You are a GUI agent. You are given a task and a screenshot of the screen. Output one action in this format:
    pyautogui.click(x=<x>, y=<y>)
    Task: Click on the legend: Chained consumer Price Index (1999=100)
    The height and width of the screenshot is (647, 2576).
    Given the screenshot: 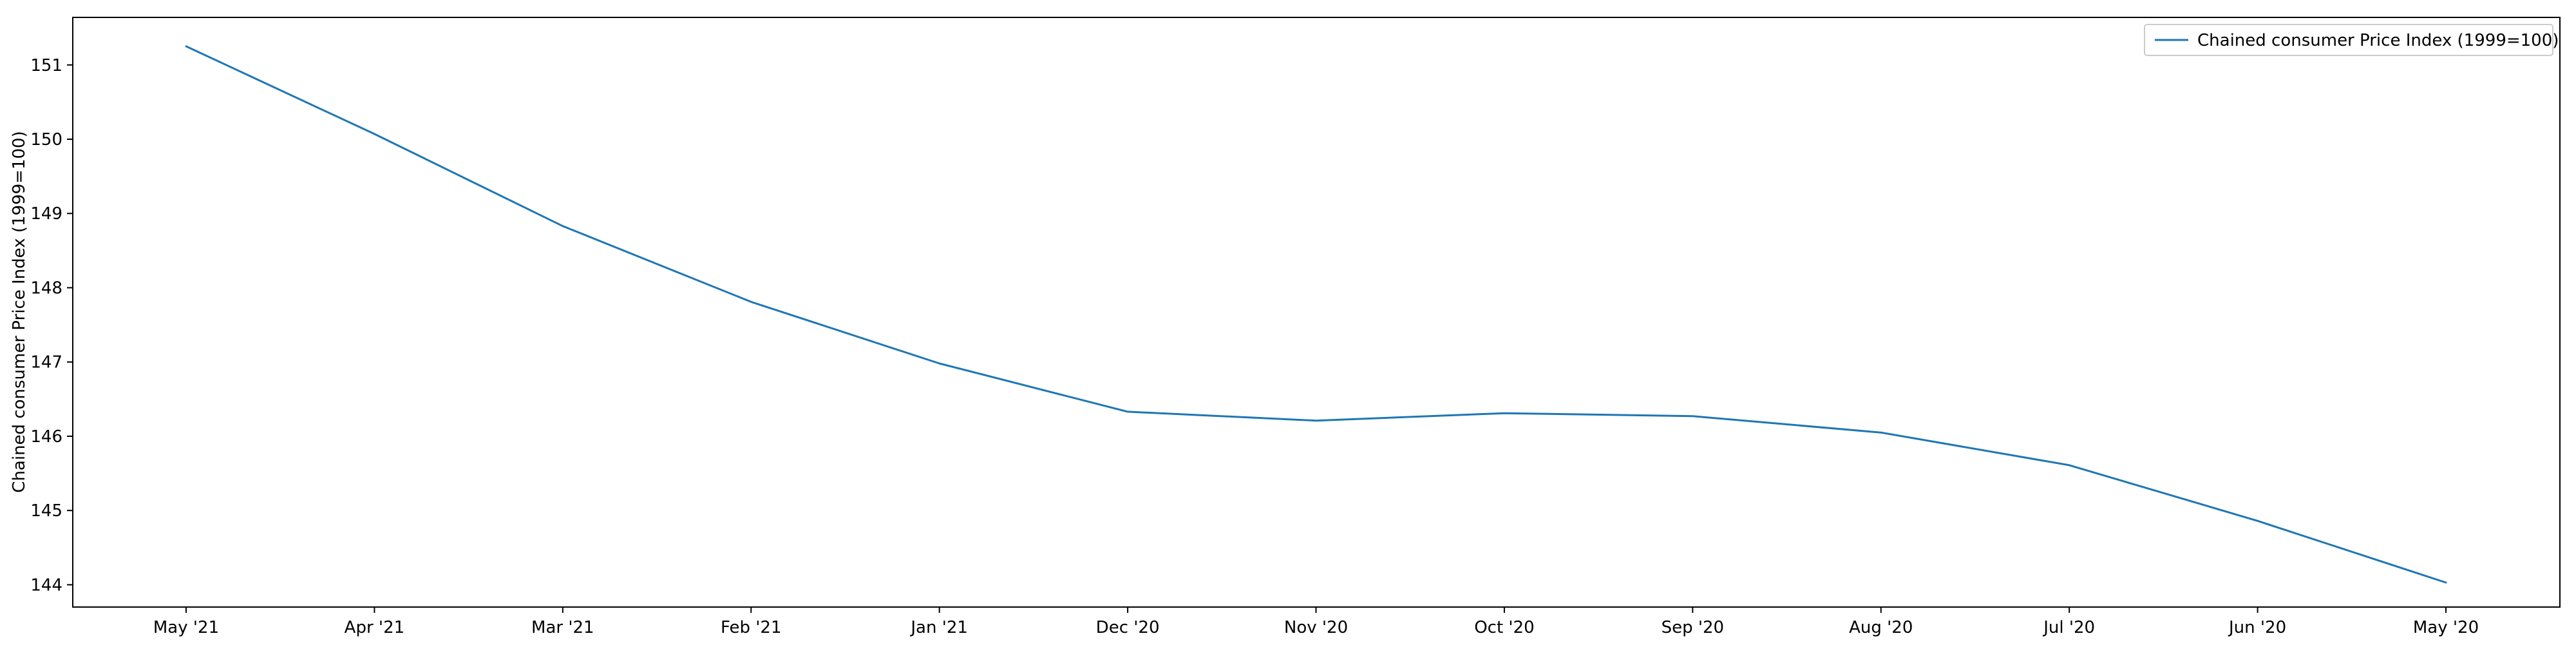 What is the action you would take?
    pyautogui.click(x=2351, y=40)
    